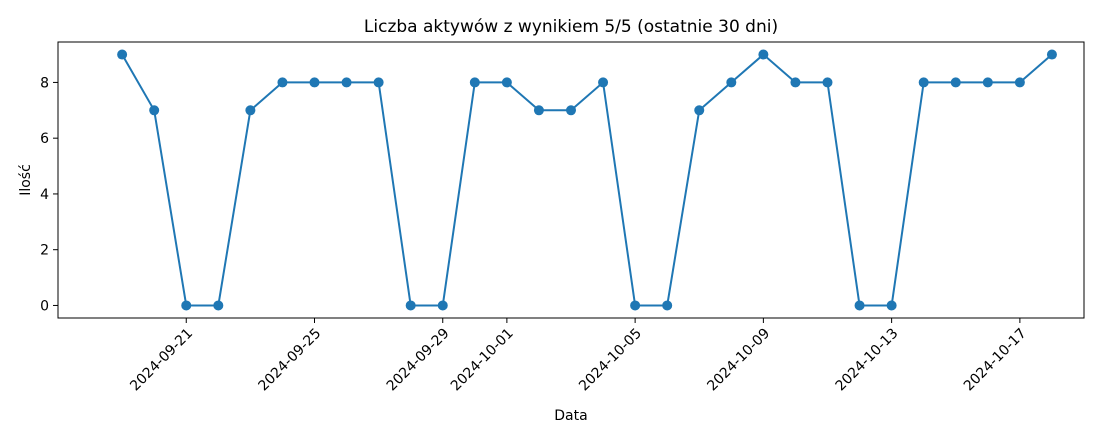 The image size is (1100, 440). Describe the element at coordinates (44, 306) in the screenshot. I see `y-tick-label: 0` at that location.